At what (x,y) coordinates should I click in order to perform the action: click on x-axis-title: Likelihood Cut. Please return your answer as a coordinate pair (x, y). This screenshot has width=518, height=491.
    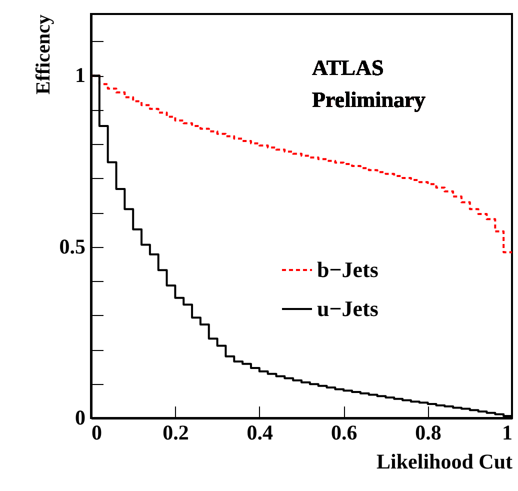
    Looking at the image, I should click on (444, 462).